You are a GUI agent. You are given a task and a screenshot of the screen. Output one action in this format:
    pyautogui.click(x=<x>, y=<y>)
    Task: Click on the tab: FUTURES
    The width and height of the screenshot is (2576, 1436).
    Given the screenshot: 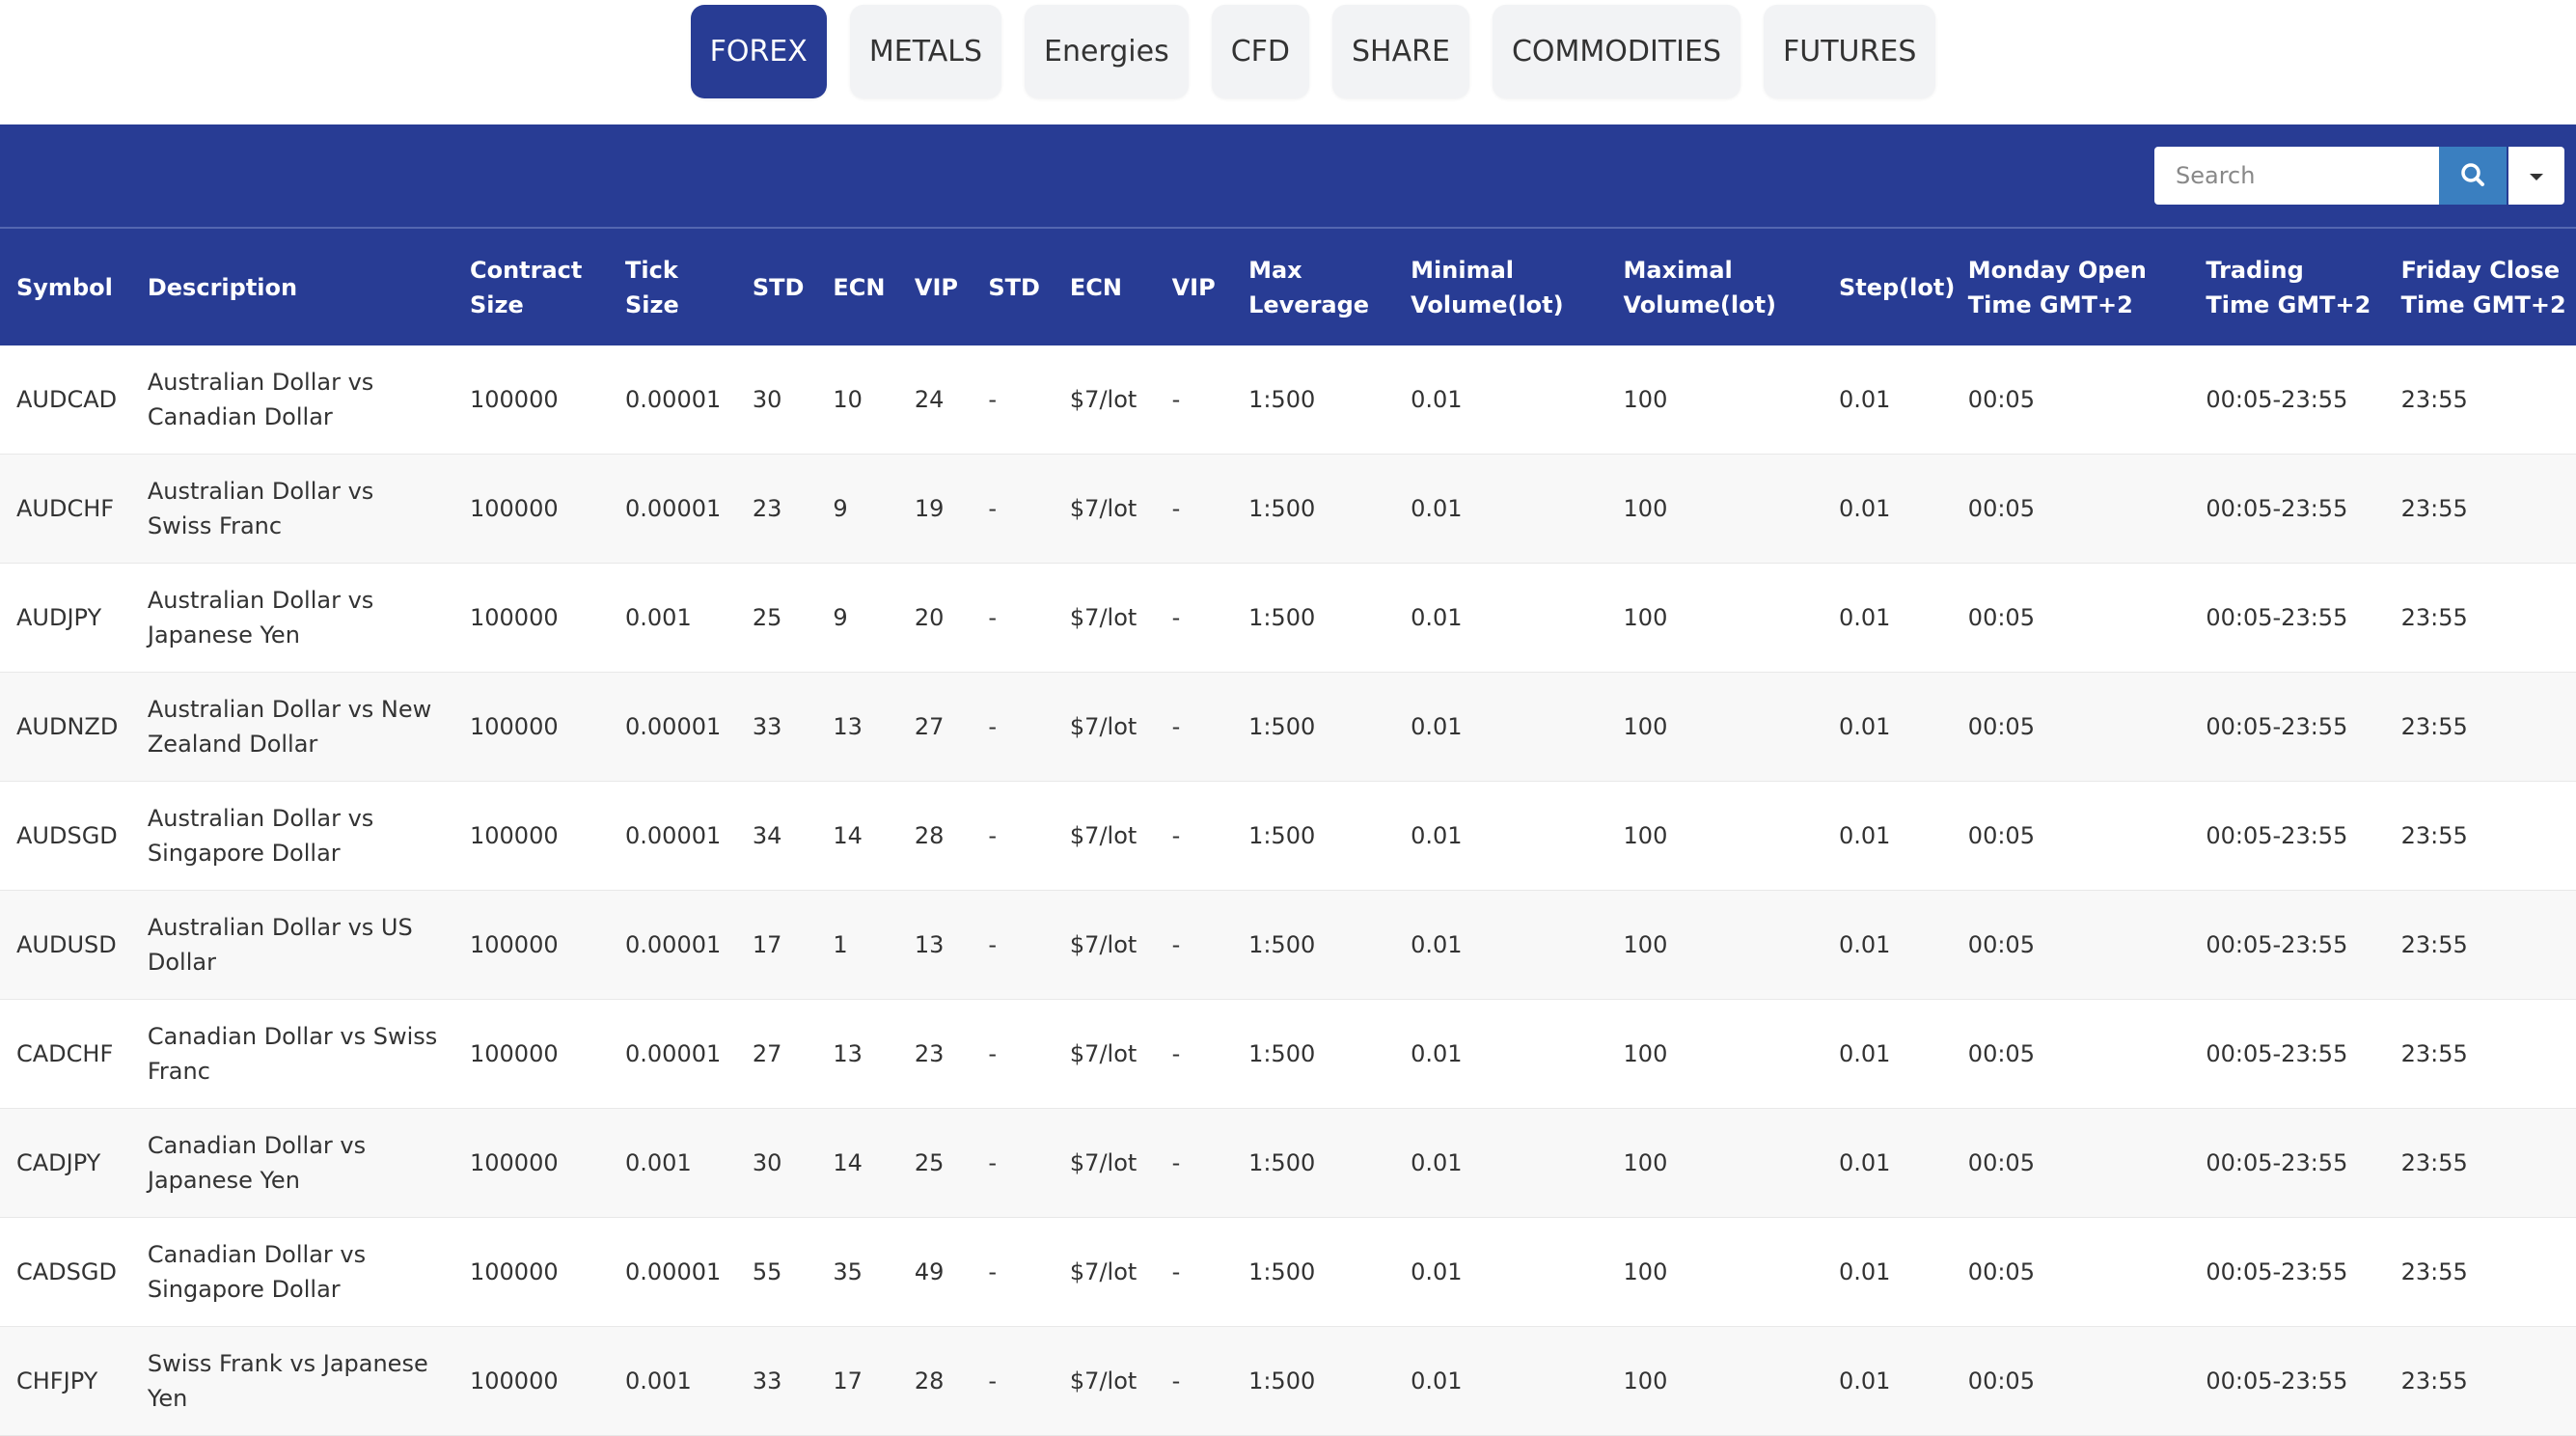 What is the action you would take?
    pyautogui.click(x=1850, y=51)
    